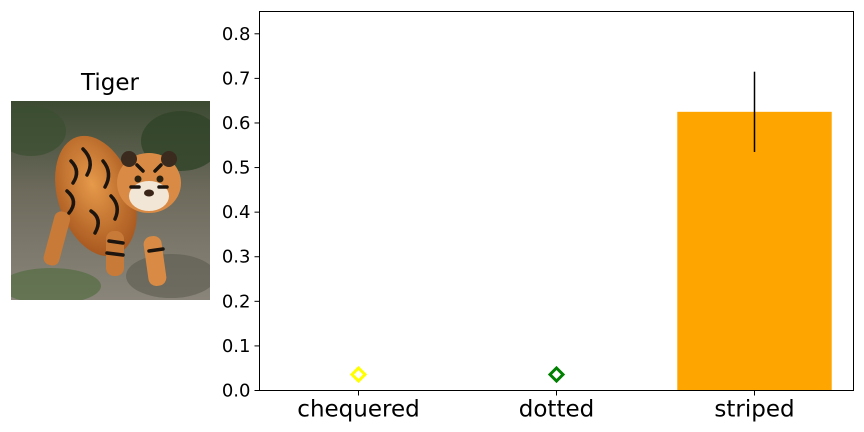  Describe the element at coordinates (358, 374) in the screenshot. I see `zero-marker-chequered` at that location.